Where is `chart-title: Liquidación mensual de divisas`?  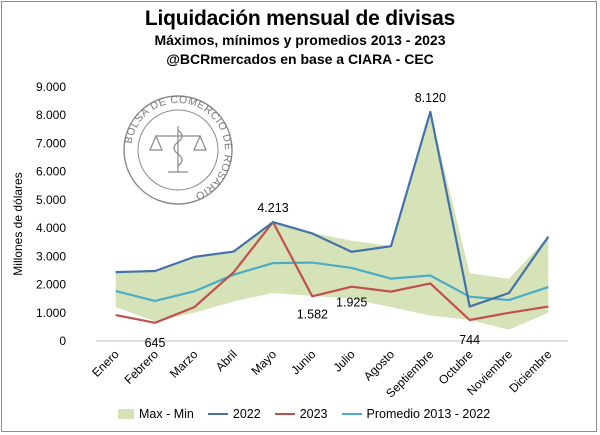 chart-title: Liquidación mensual de divisas is located at coordinates (300, 18).